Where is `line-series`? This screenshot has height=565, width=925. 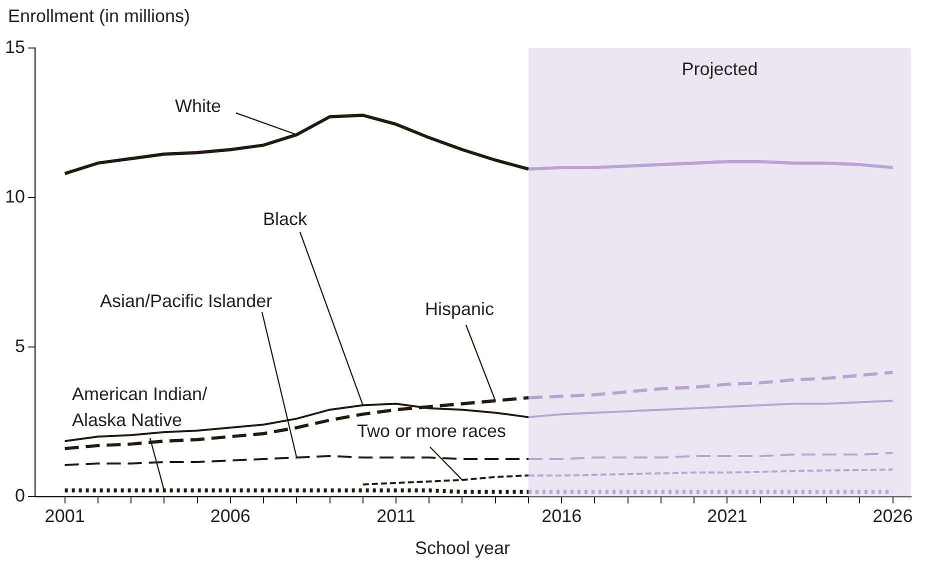
line-series is located at coordinates (710, 385).